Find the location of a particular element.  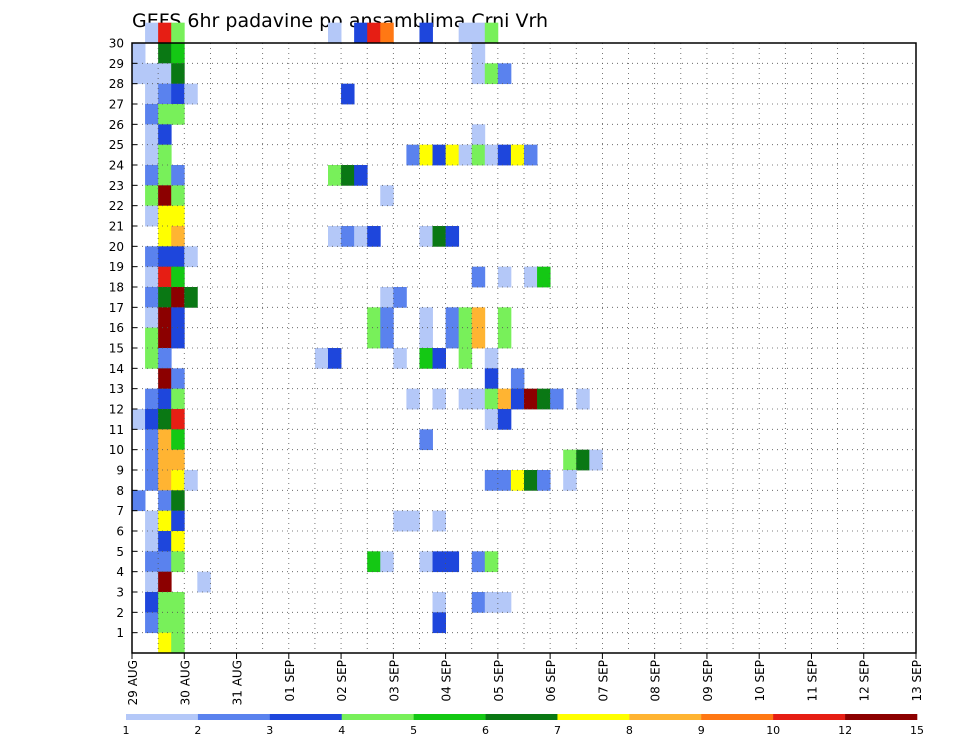

y-tick-label: 19 is located at coordinates (116, 267).